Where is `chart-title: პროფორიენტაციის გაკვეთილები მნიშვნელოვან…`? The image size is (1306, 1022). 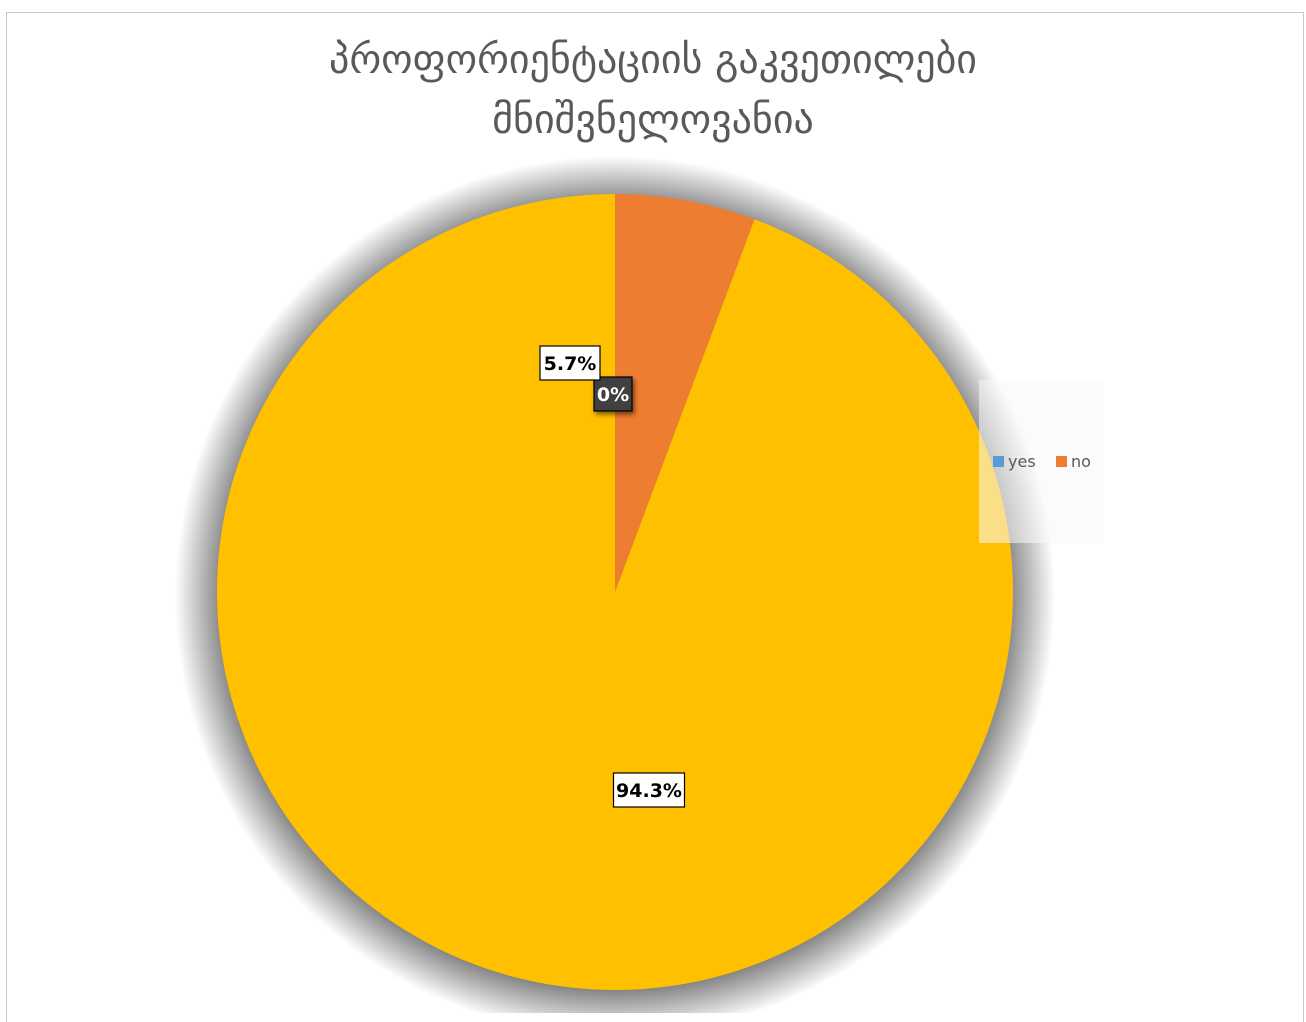 chart-title: პროფორიენტაციის გაკვეთილები მნიშვნელოვან… is located at coordinates (653, 90).